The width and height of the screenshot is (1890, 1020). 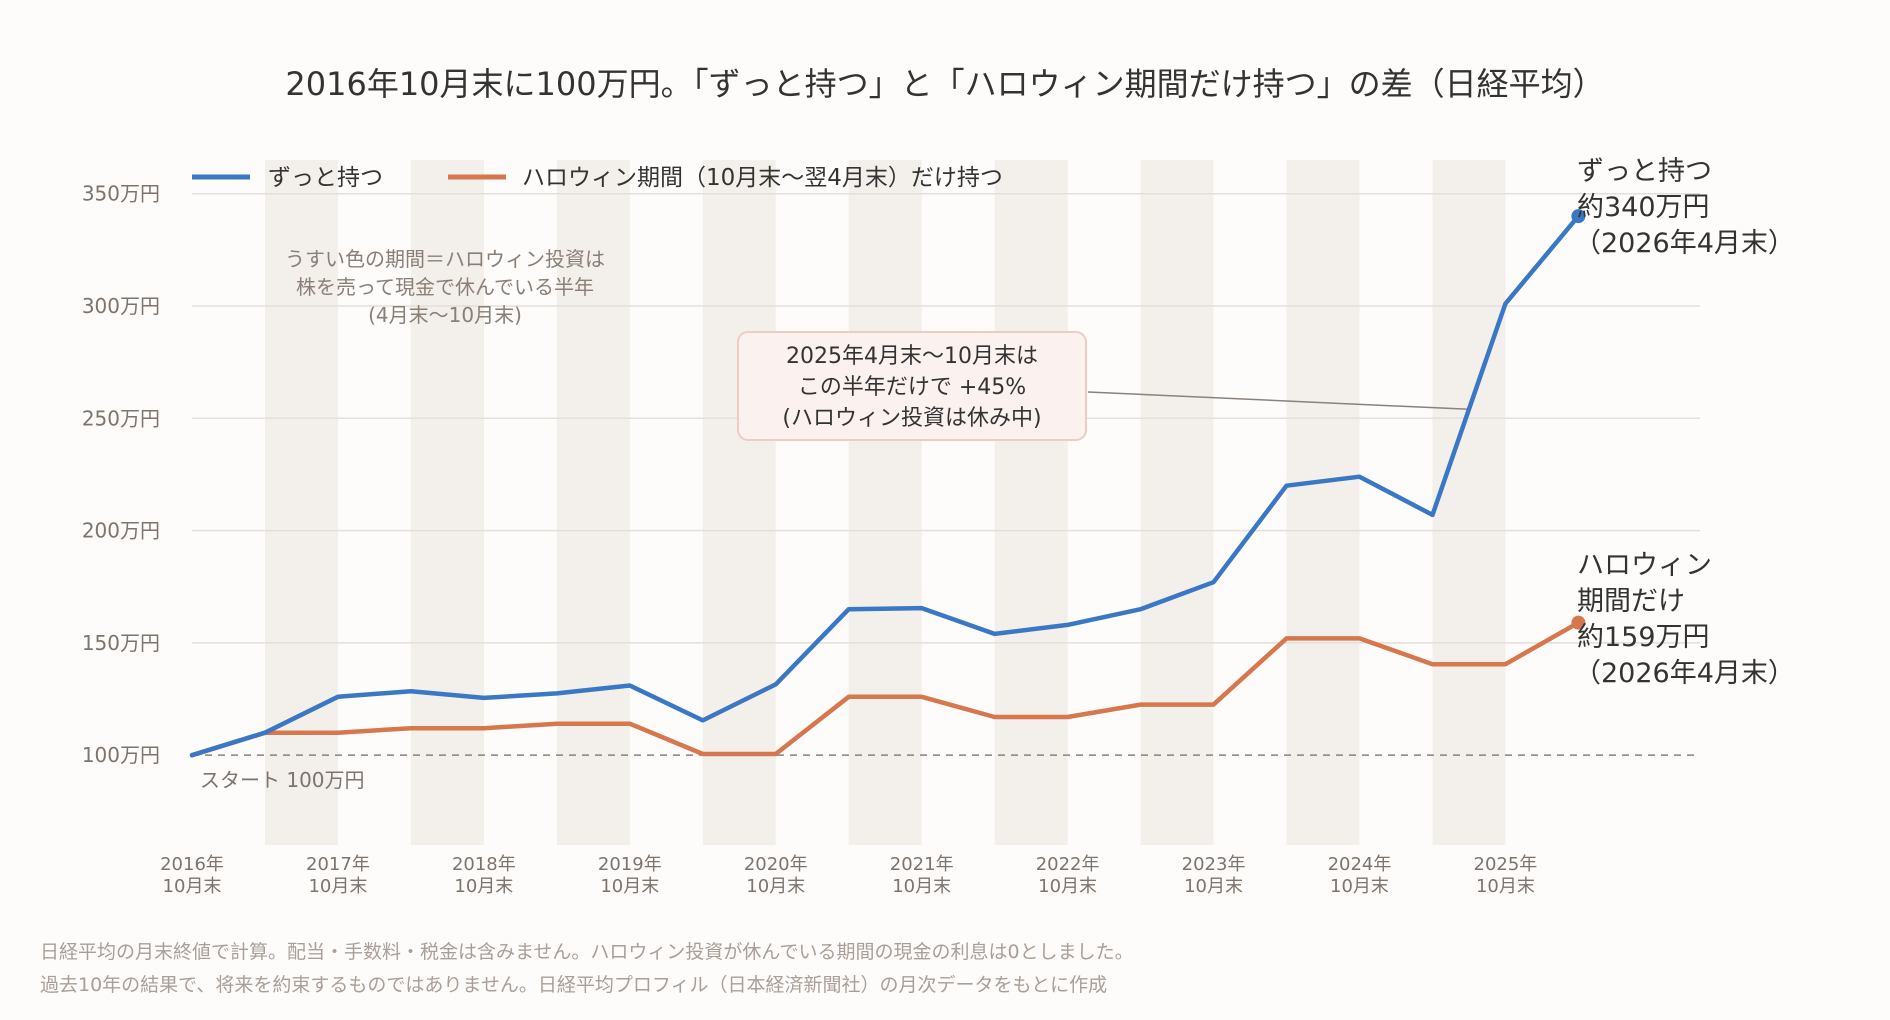 What do you see at coordinates (1643, 207) in the screenshot?
I see `end-label-line: 約340万円` at bounding box center [1643, 207].